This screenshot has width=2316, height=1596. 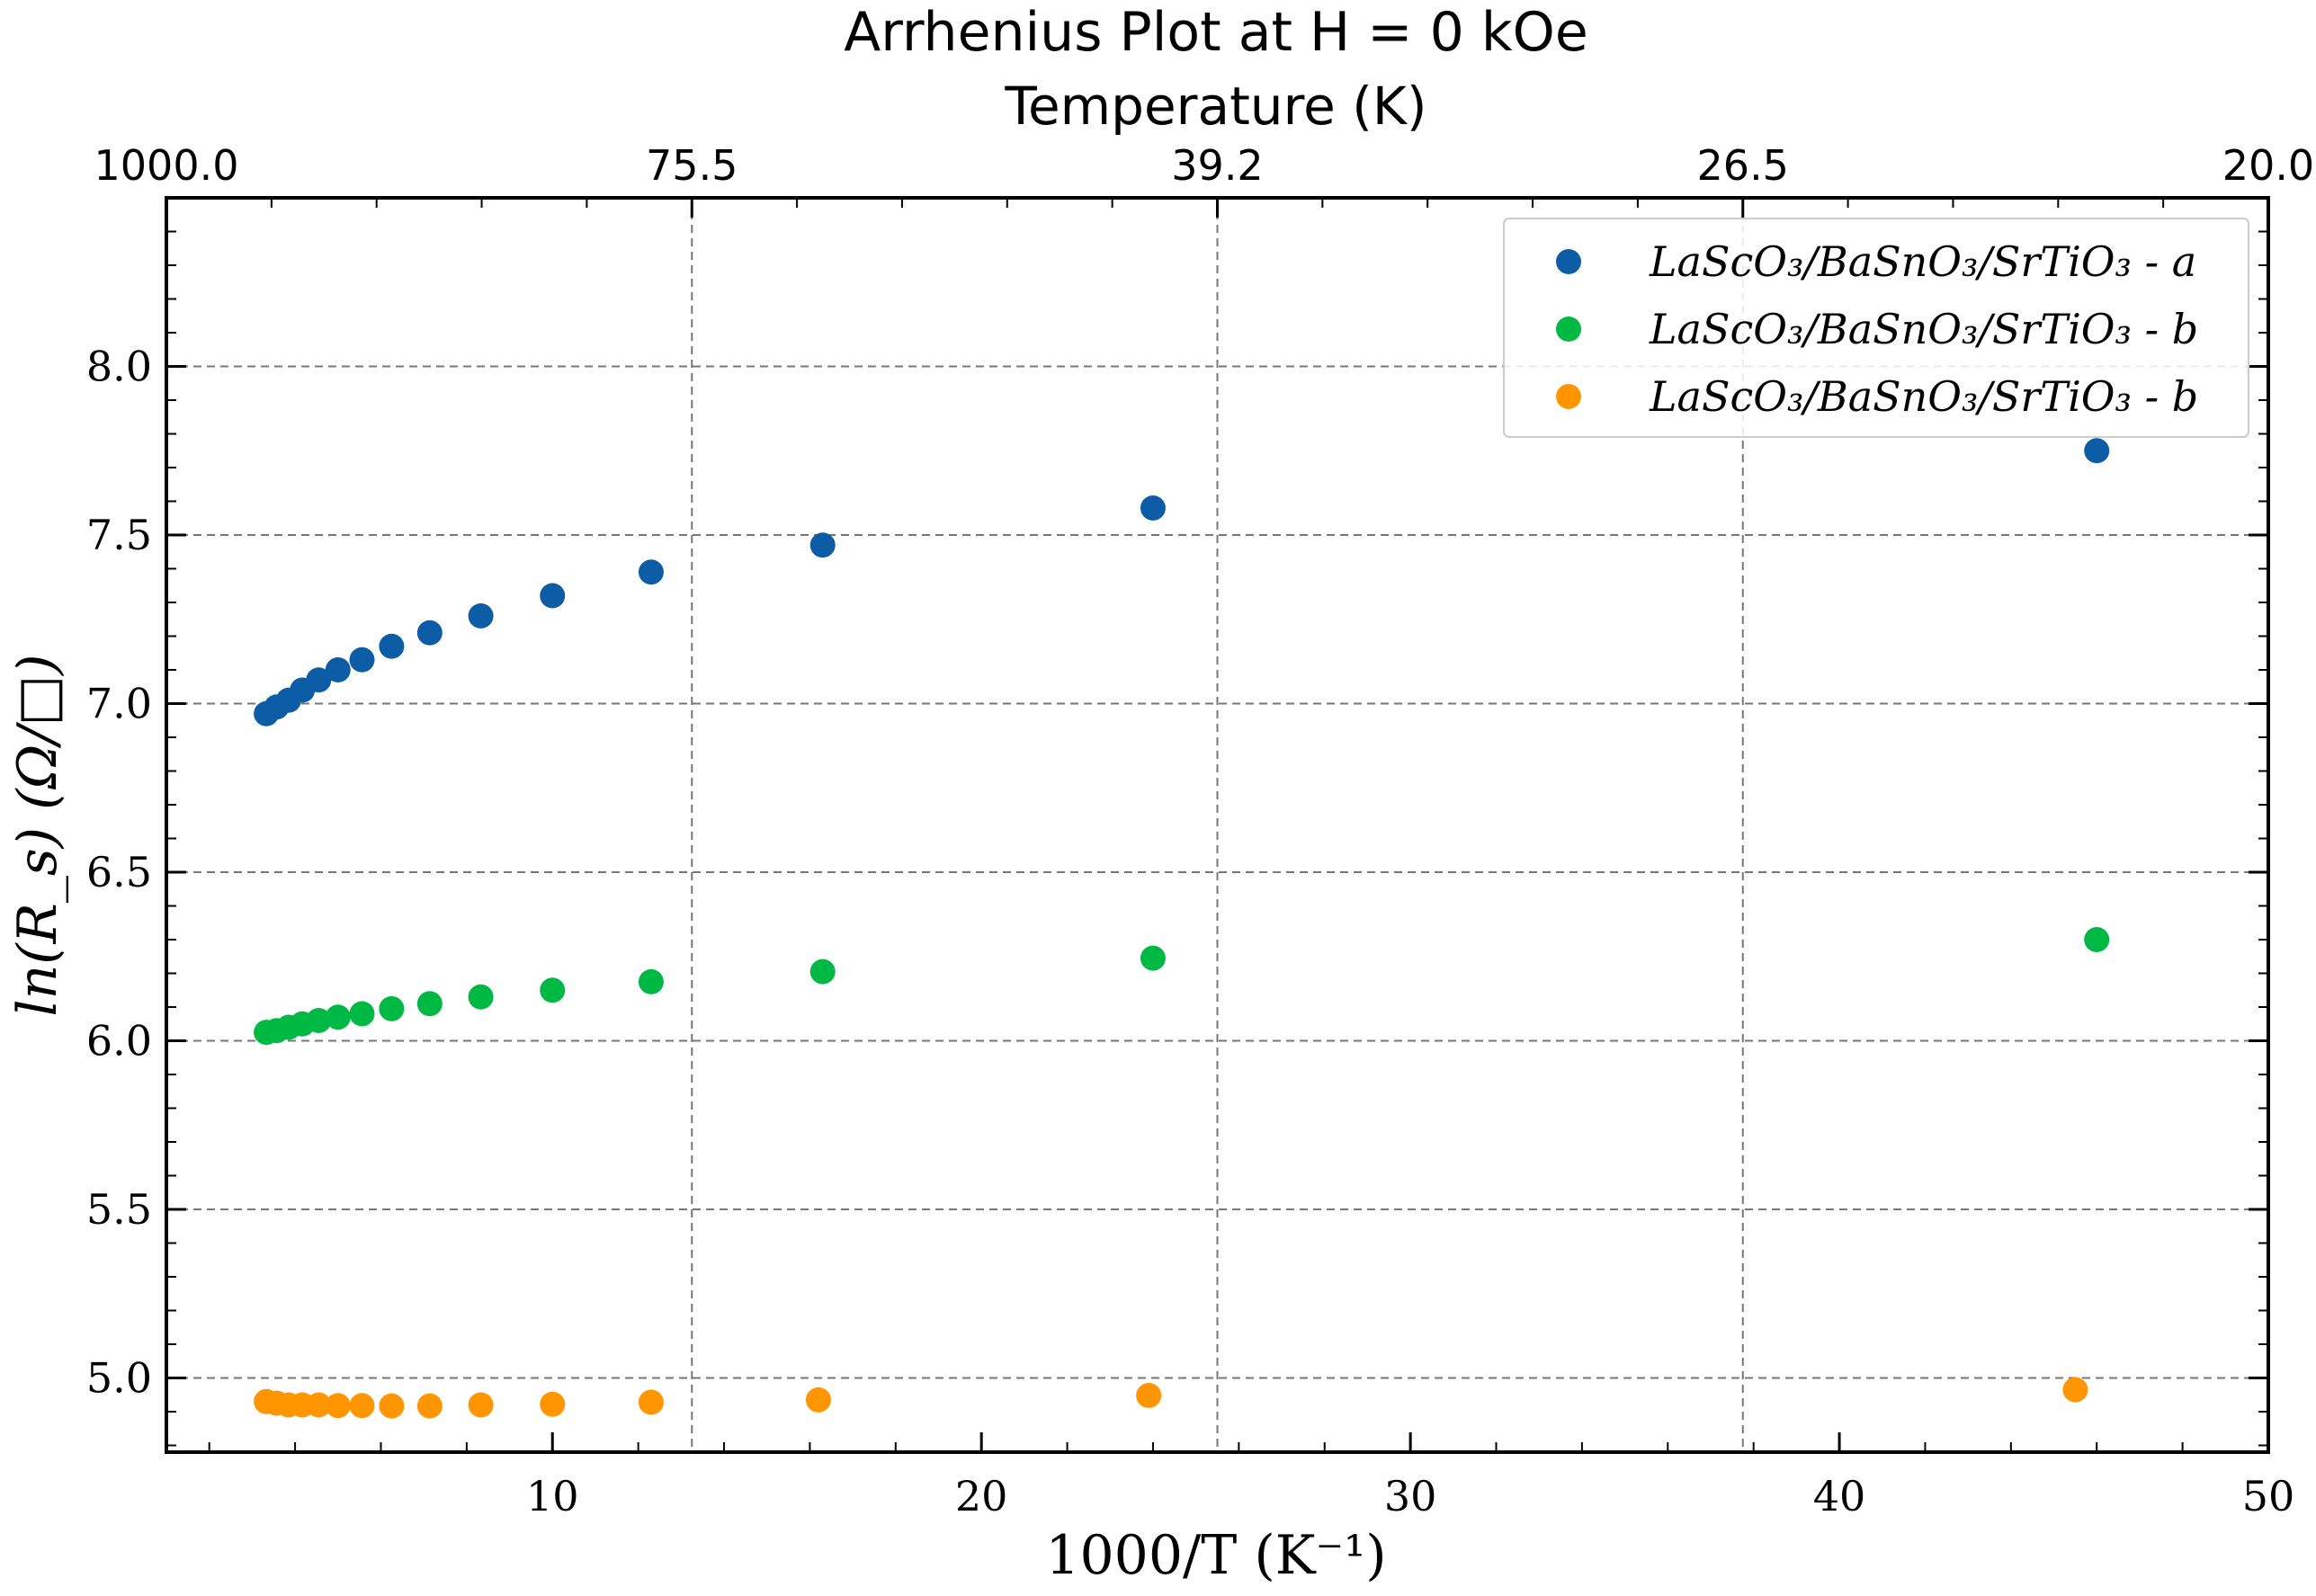 What do you see at coordinates (552, 1496) in the screenshot?
I see `x-tick-label: 10` at bounding box center [552, 1496].